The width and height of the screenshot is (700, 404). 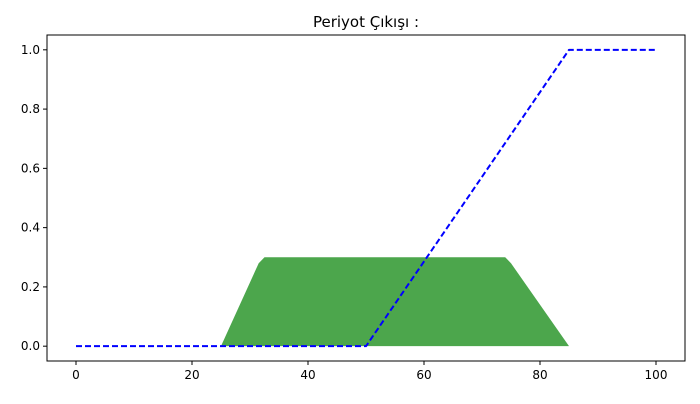 What do you see at coordinates (76, 375) in the screenshot?
I see `x-tick-label: 0` at bounding box center [76, 375].